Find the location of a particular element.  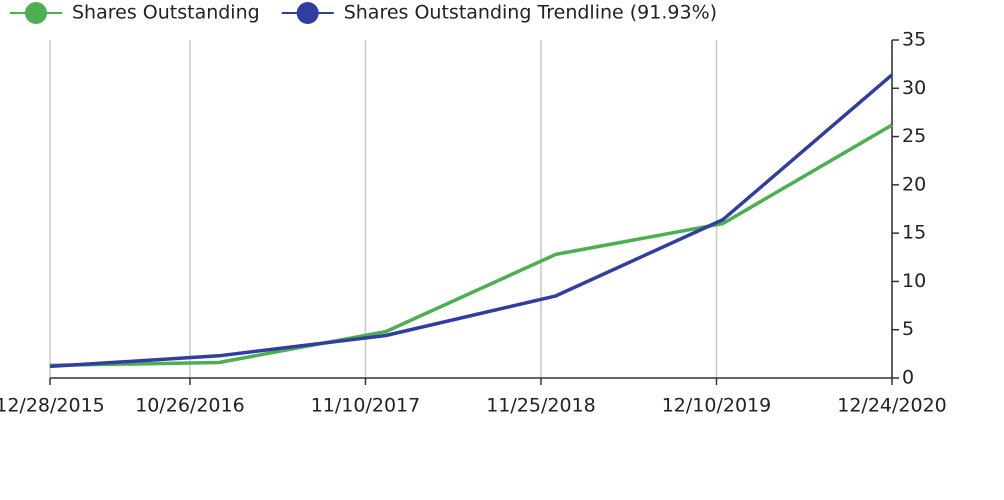

y-tick-label: 5 is located at coordinates (908, 329).